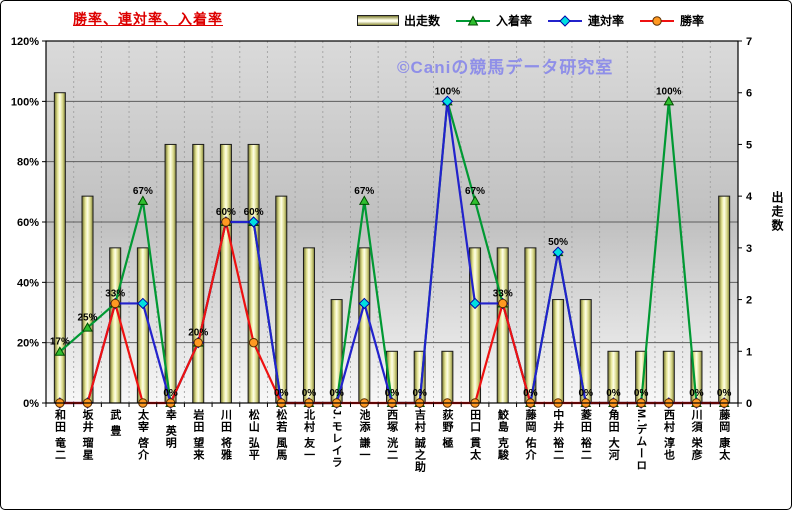 Image resolution: width=792 pixels, height=510 pixels. Describe the element at coordinates (28, 283) in the screenshot. I see `left-axis-tick-label: 40%` at that location.